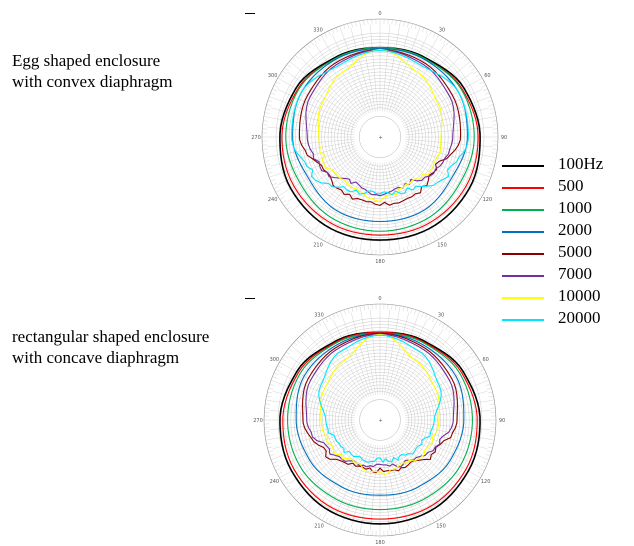 The height and width of the screenshot is (546, 634). What do you see at coordinates (485, 360) in the screenshot?
I see `angle-tick-label: 60` at bounding box center [485, 360].